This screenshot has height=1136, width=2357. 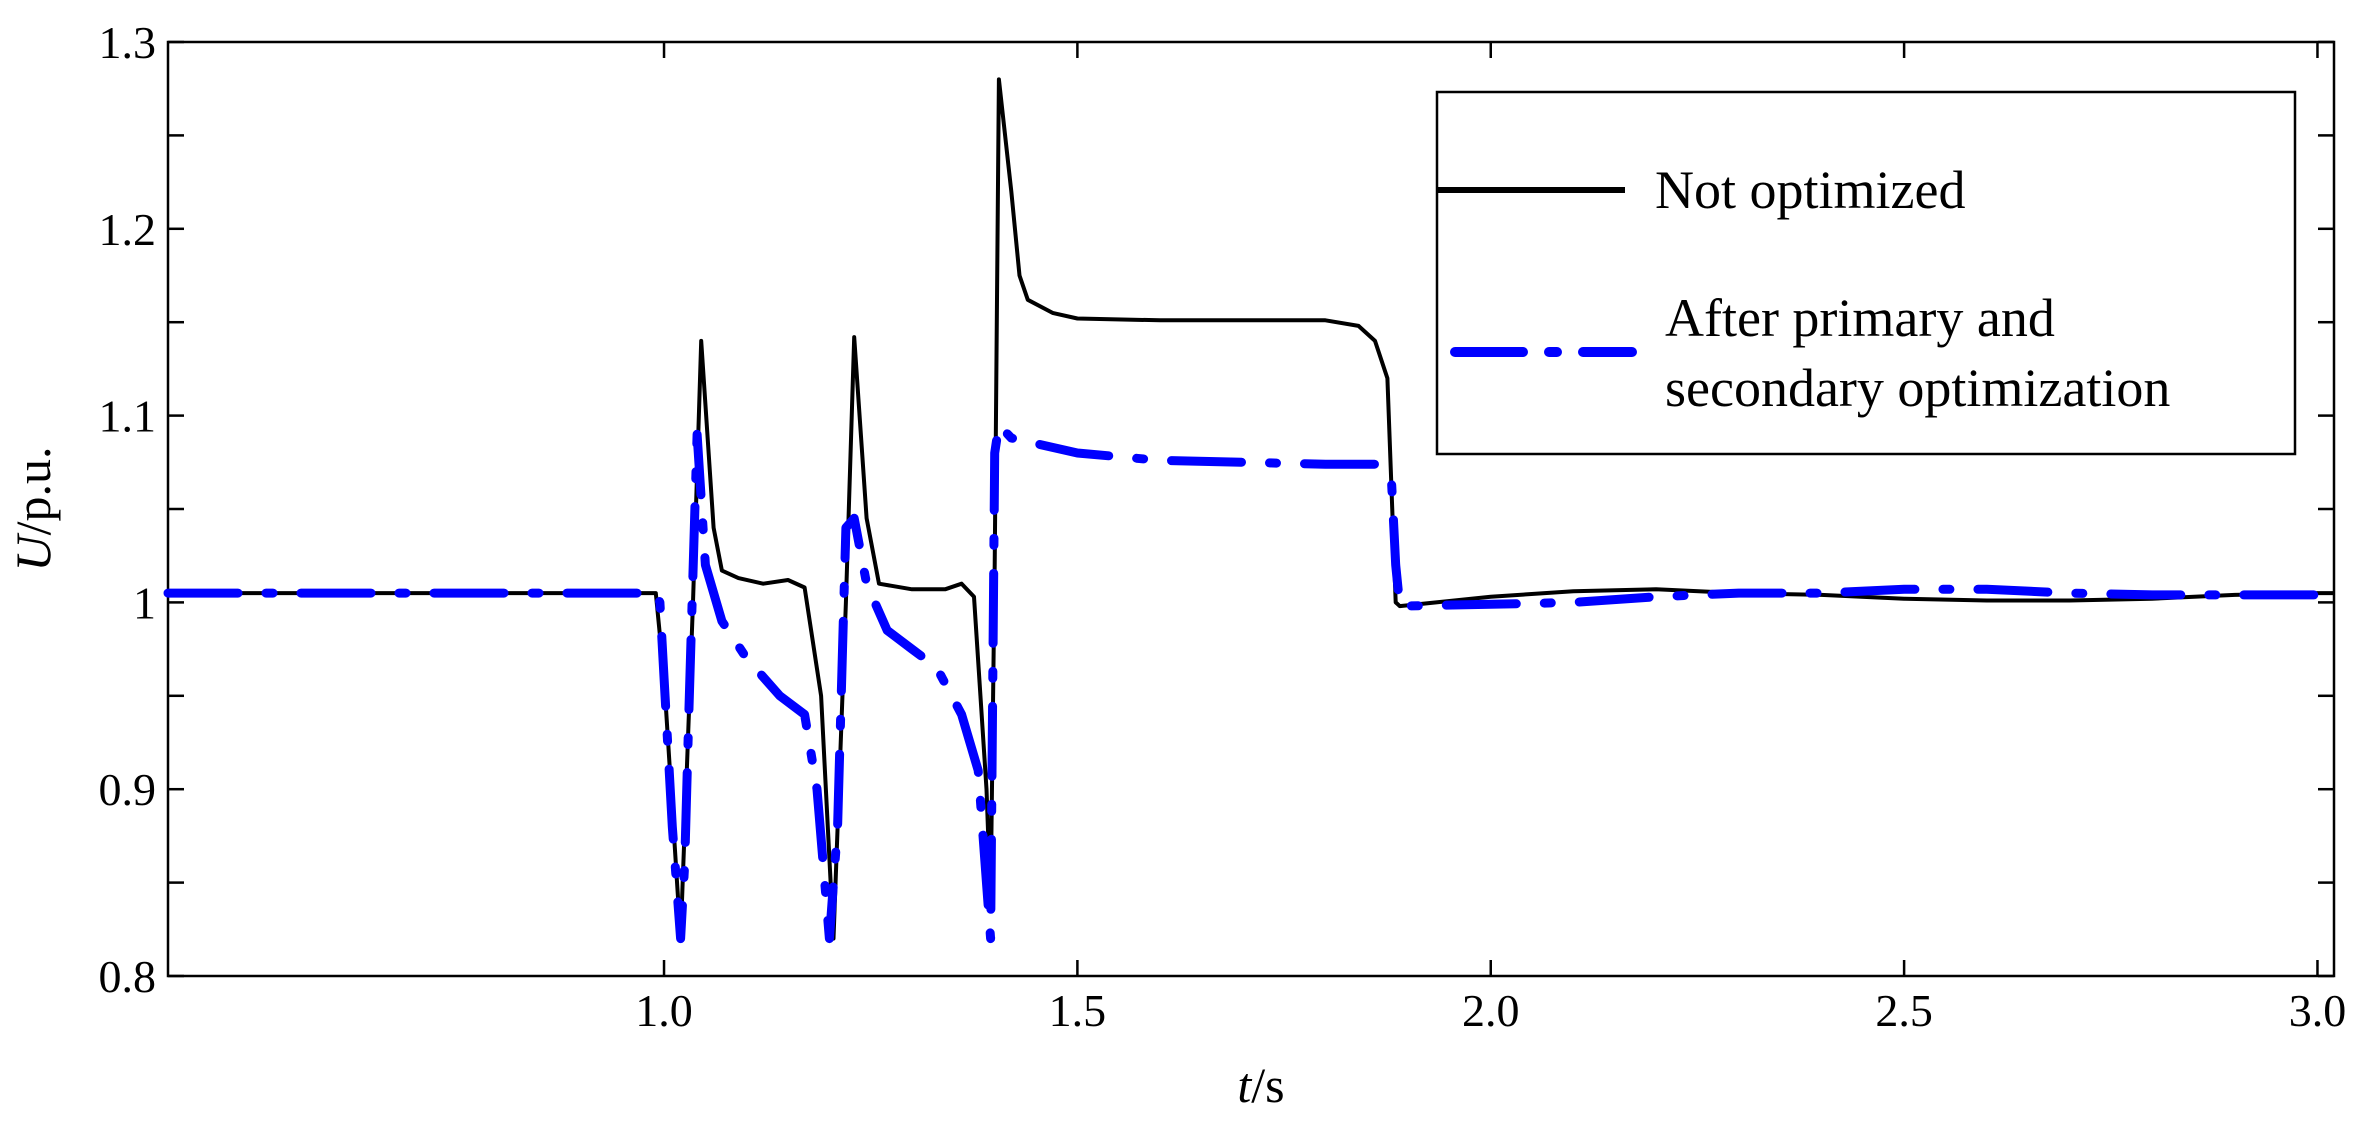 What do you see at coordinates (128, 42) in the screenshot?
I see `y-tick-label: 1.3` at bounding box center [128, 42].